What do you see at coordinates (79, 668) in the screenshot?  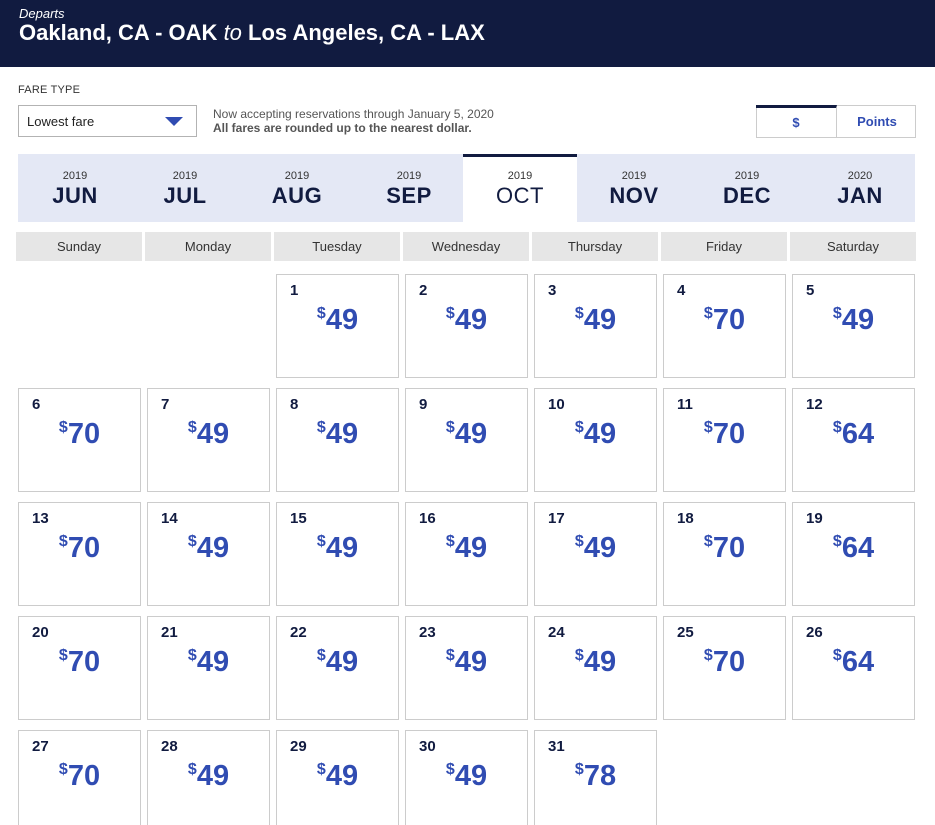 I see `calendar-day: 20 $70` at bounding box center [79, 668].